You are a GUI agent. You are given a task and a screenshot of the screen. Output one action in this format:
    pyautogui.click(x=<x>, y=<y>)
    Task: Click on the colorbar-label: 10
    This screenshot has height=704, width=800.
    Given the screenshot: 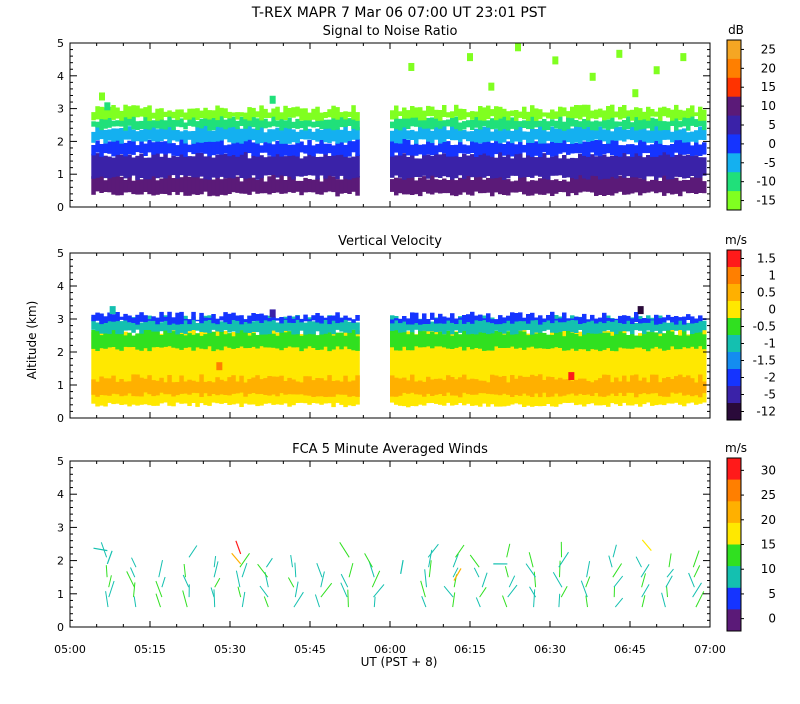 What is the action you would take?
    pyautogui.click(x=768, y=106)
    